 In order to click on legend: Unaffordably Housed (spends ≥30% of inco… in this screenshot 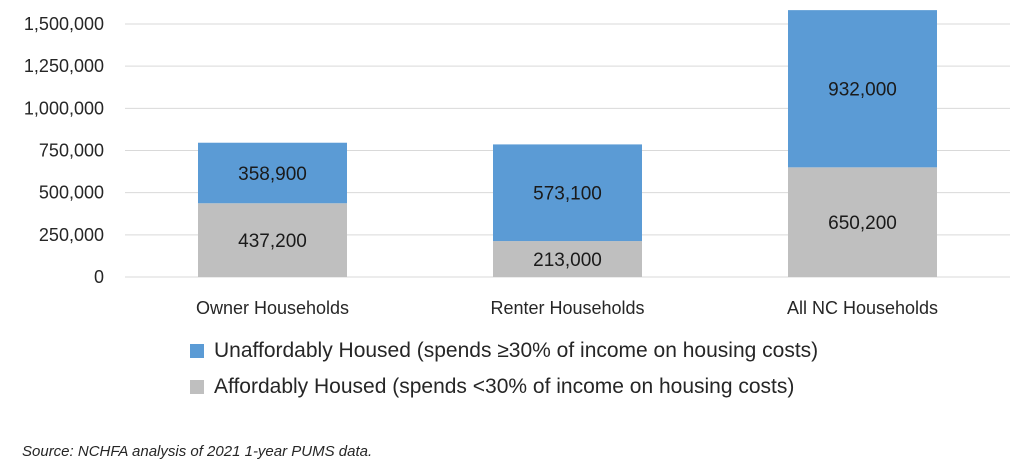, I will do `click(504, 369)`.